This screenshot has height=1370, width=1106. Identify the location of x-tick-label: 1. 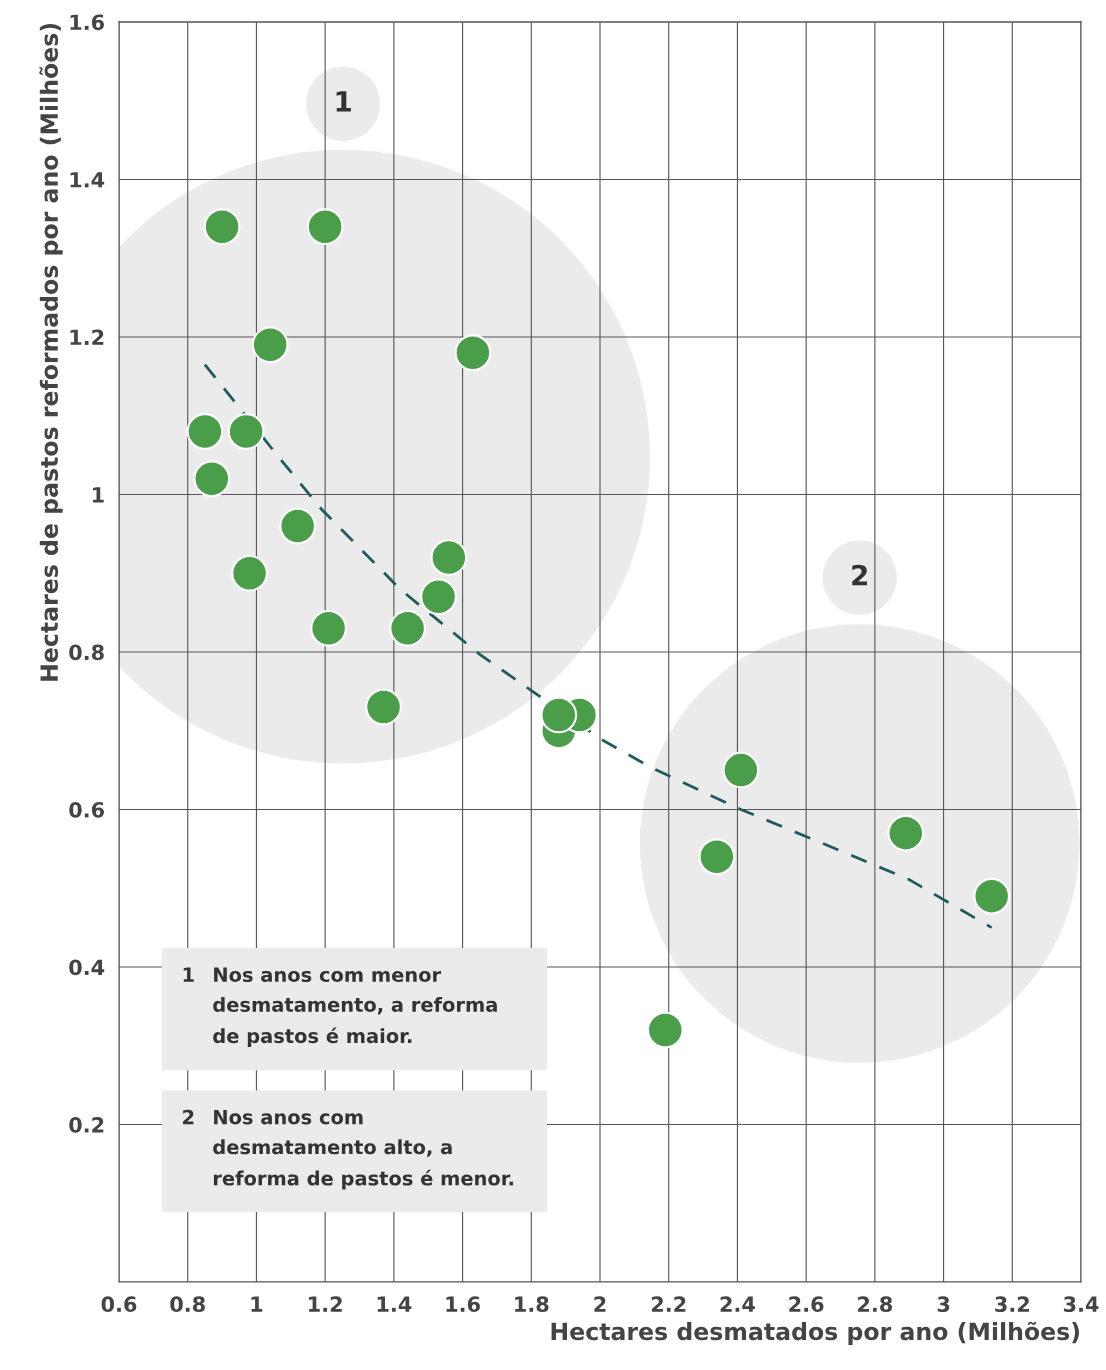
(257, 1304).